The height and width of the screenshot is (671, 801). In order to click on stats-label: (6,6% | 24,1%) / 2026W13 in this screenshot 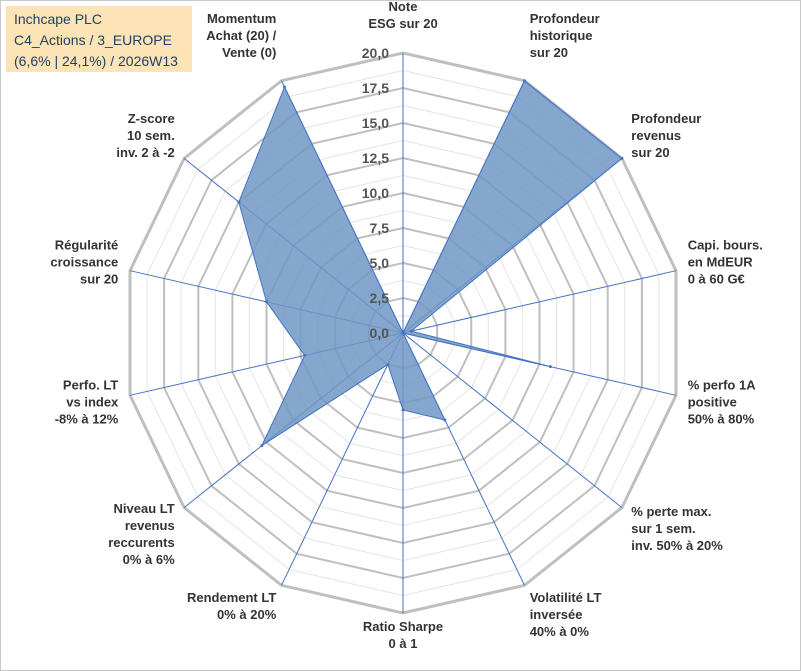, I will do `click(96, 61)`.